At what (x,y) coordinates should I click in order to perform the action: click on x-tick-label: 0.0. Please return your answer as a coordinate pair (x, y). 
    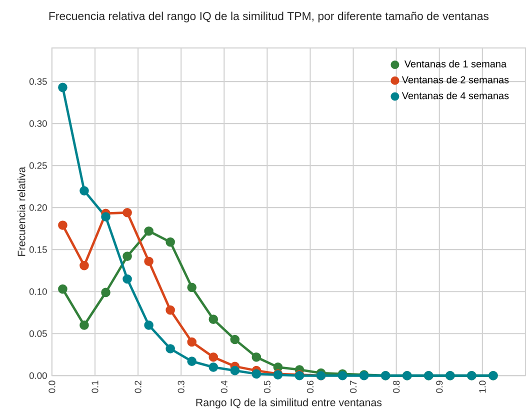
    Looking at the image, I should click on (52, 387).